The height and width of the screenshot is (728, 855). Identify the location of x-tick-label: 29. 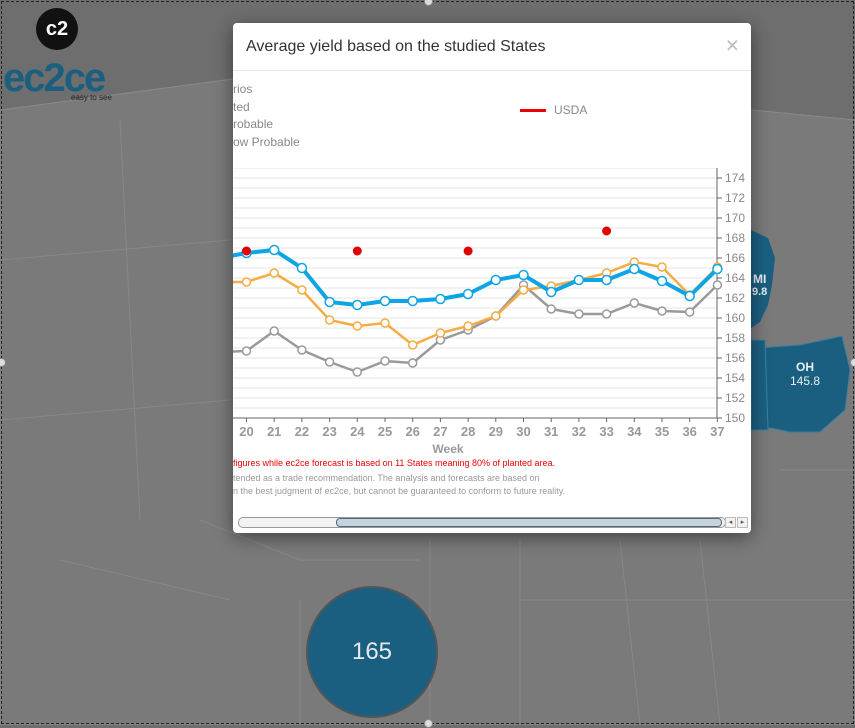
(496, 431).